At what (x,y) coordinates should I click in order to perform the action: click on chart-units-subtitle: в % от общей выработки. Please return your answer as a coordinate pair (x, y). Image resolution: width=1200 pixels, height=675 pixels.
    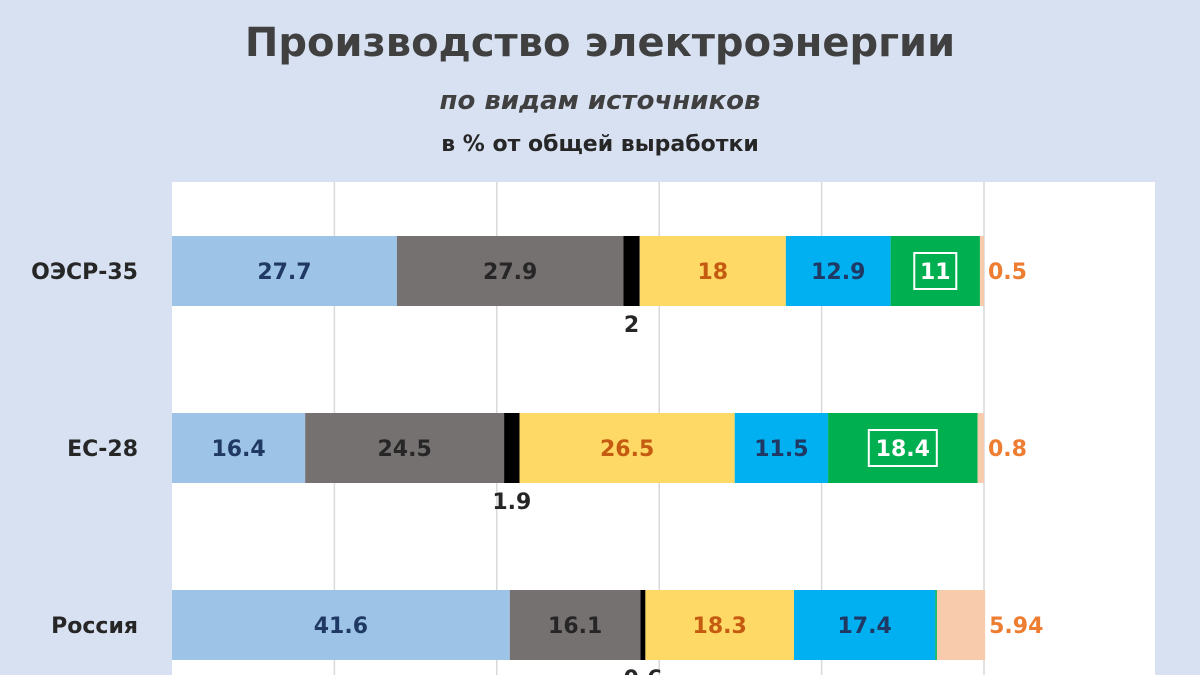
    Looking at the image, I should click on (600, 144).